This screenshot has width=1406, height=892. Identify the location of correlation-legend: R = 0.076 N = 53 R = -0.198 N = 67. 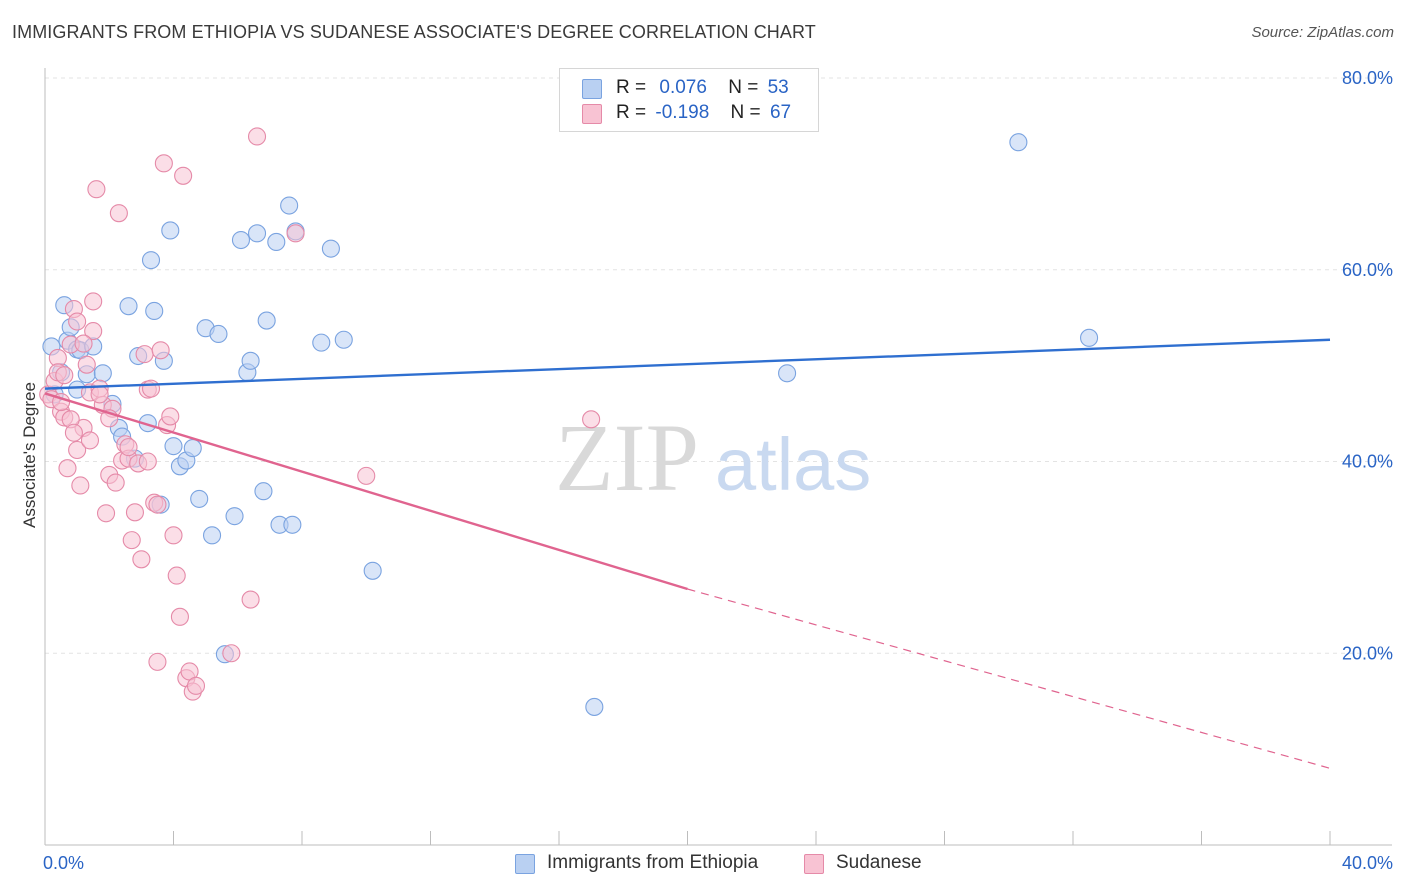
(689, 100).